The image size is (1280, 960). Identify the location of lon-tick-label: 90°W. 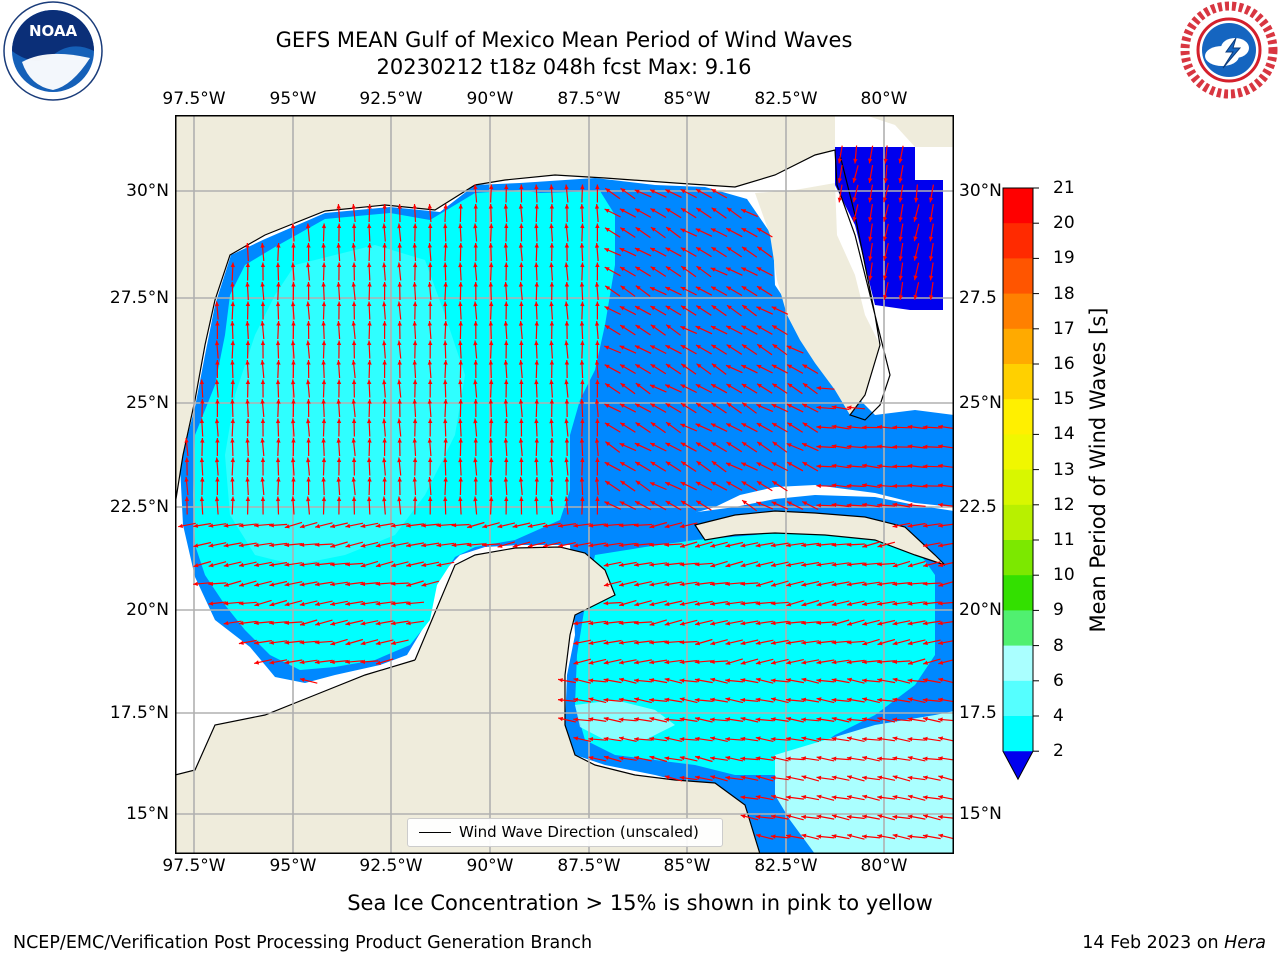
(490, 99).